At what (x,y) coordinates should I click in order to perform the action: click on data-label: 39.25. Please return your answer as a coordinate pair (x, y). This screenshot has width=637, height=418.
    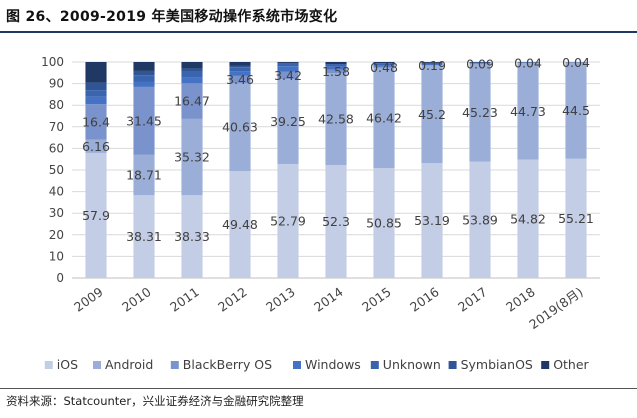
    Looking at the image, I should click on (288, 121).